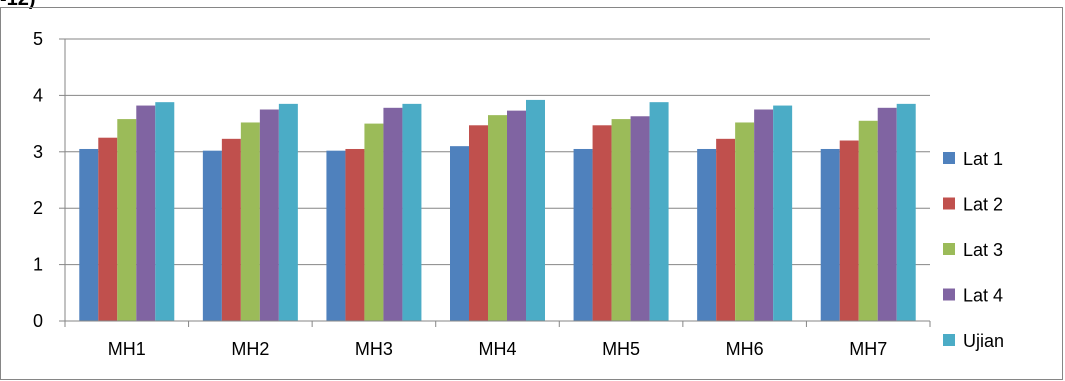  What do you see at coordinates (146, 213) in the screenshot?
I see `bar-lat-4-mh1` at bounding box center [146, 213].